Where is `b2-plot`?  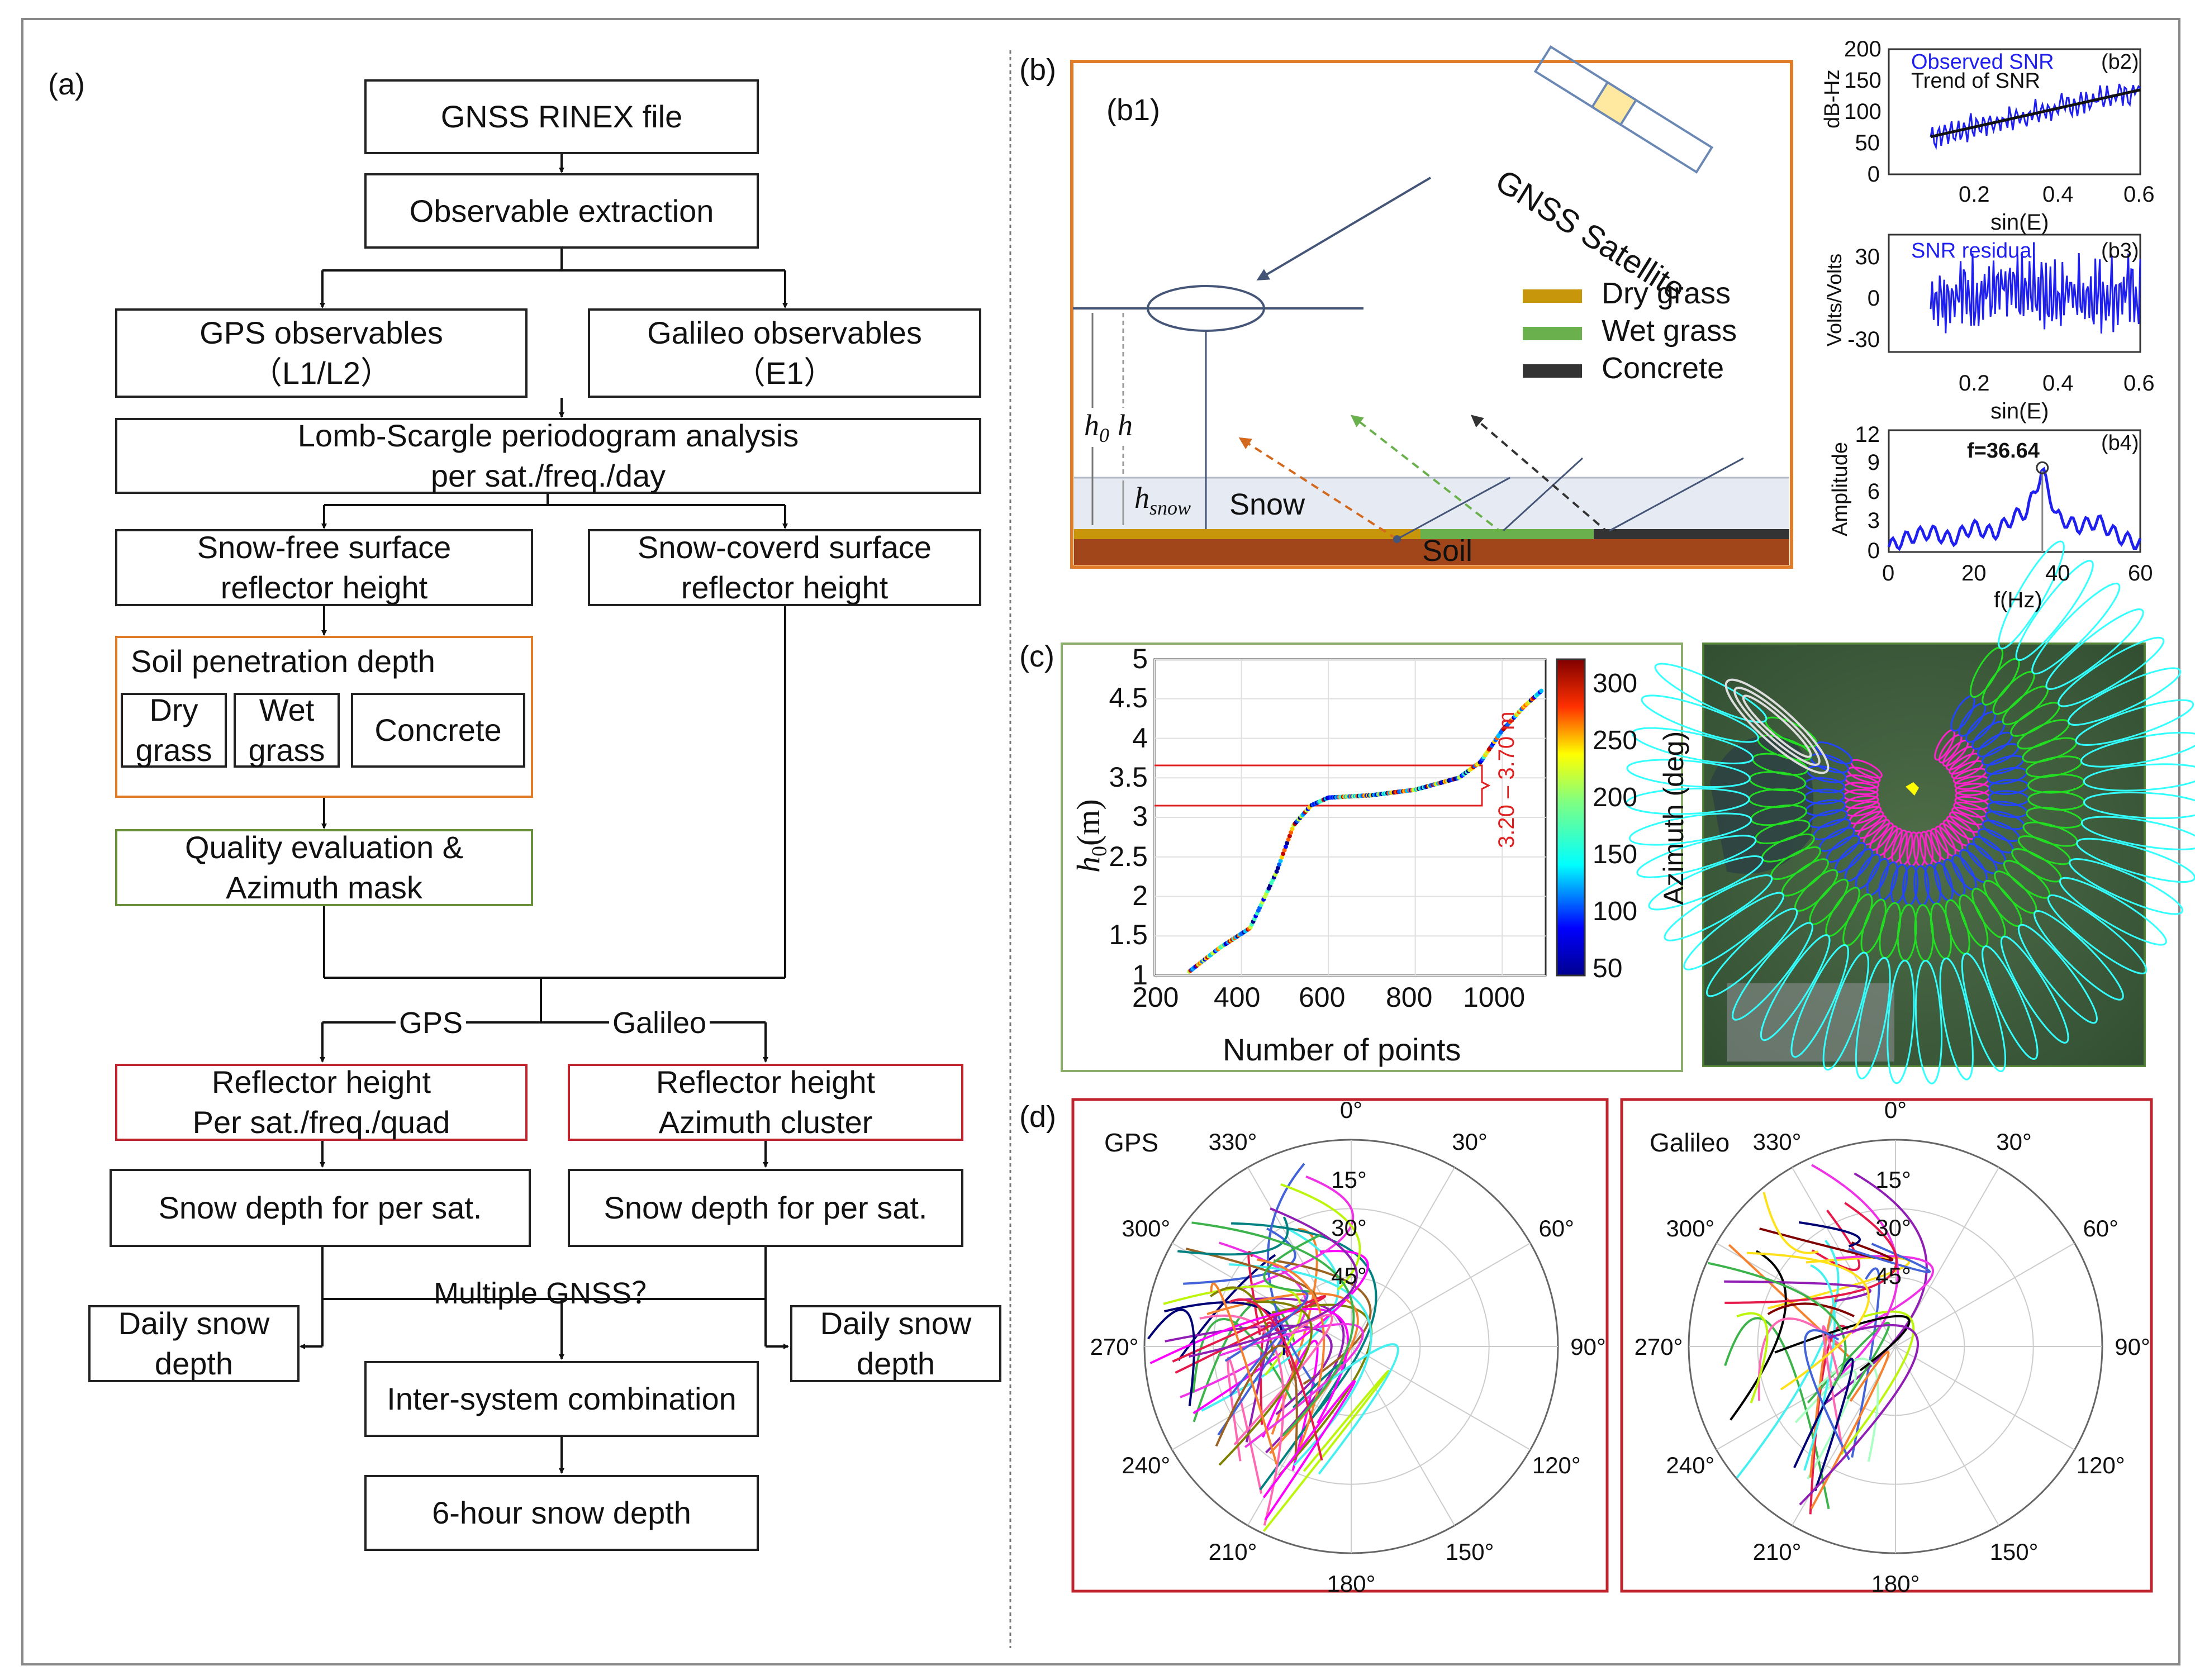 b2-plot is located at coordinates (2015, 112).